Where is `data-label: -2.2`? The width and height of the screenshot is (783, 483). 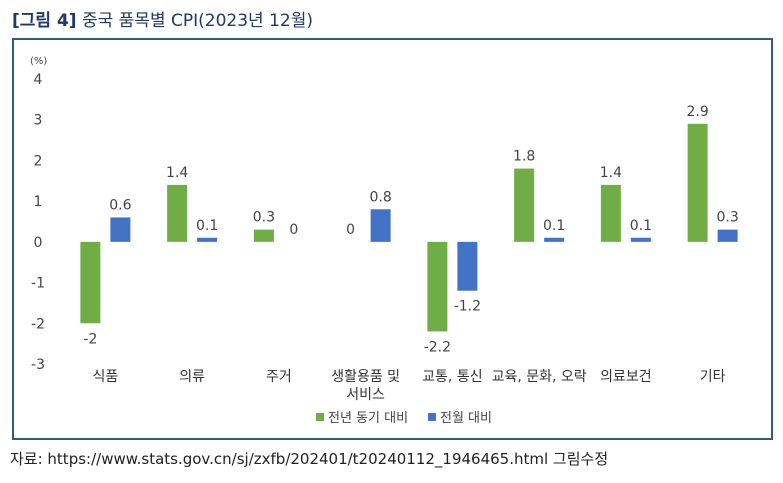
data-label: -2.2 is located at coordinates (437, 347).